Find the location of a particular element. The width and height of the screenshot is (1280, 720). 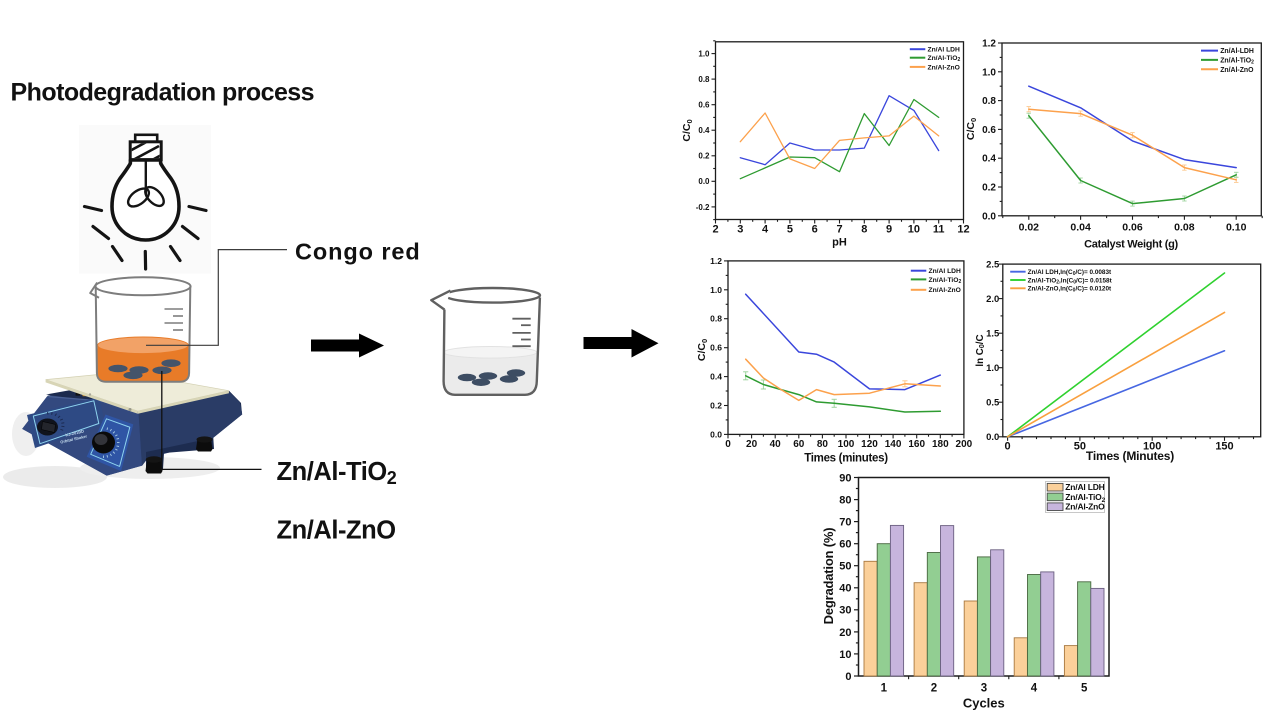

svg-text: 6 is located at coordinates (815, 230).